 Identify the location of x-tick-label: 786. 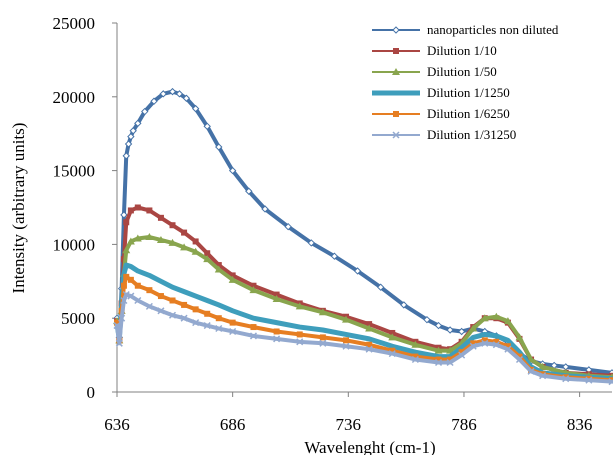
(464, 424).